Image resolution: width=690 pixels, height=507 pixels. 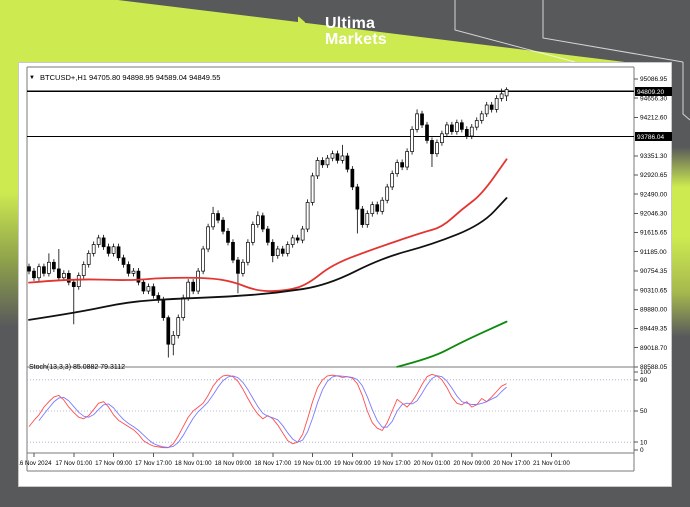 What do you see at coordinates (350, 23) in the screenshot?
I see `brand-line-1: Ultima` at bounding box center [350, 23].